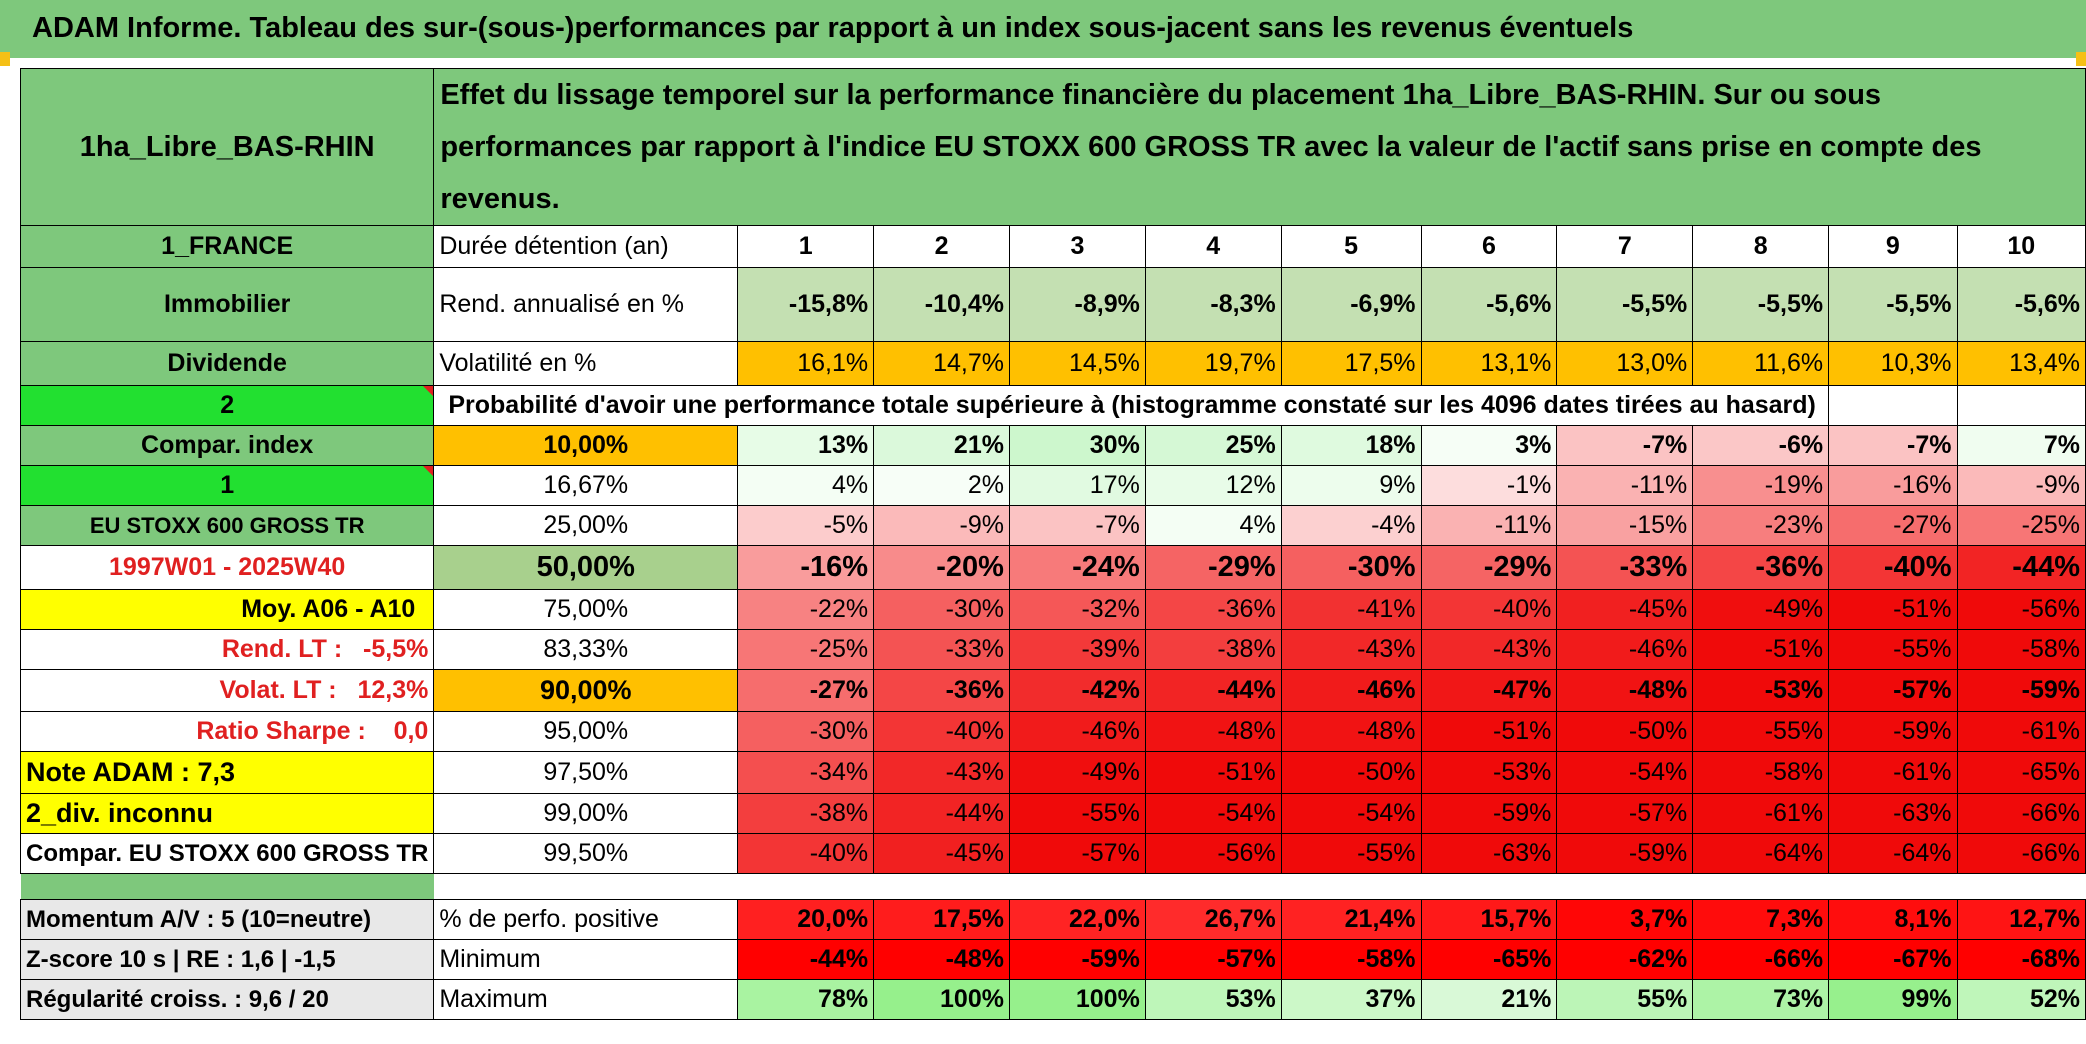 The height and width of the screenshot is (1044, 2086). I want to click on dividend-status: 2_div. inconnu, so click(227, 813).